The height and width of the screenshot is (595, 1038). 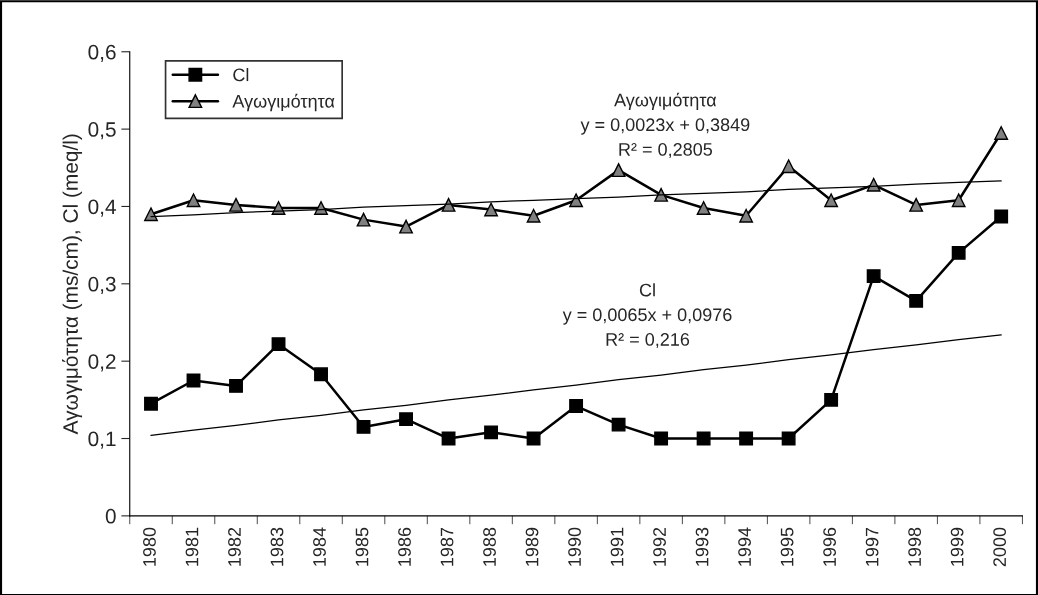 I want to click on x-tick-label: 1989, so click(x=532, y=546).